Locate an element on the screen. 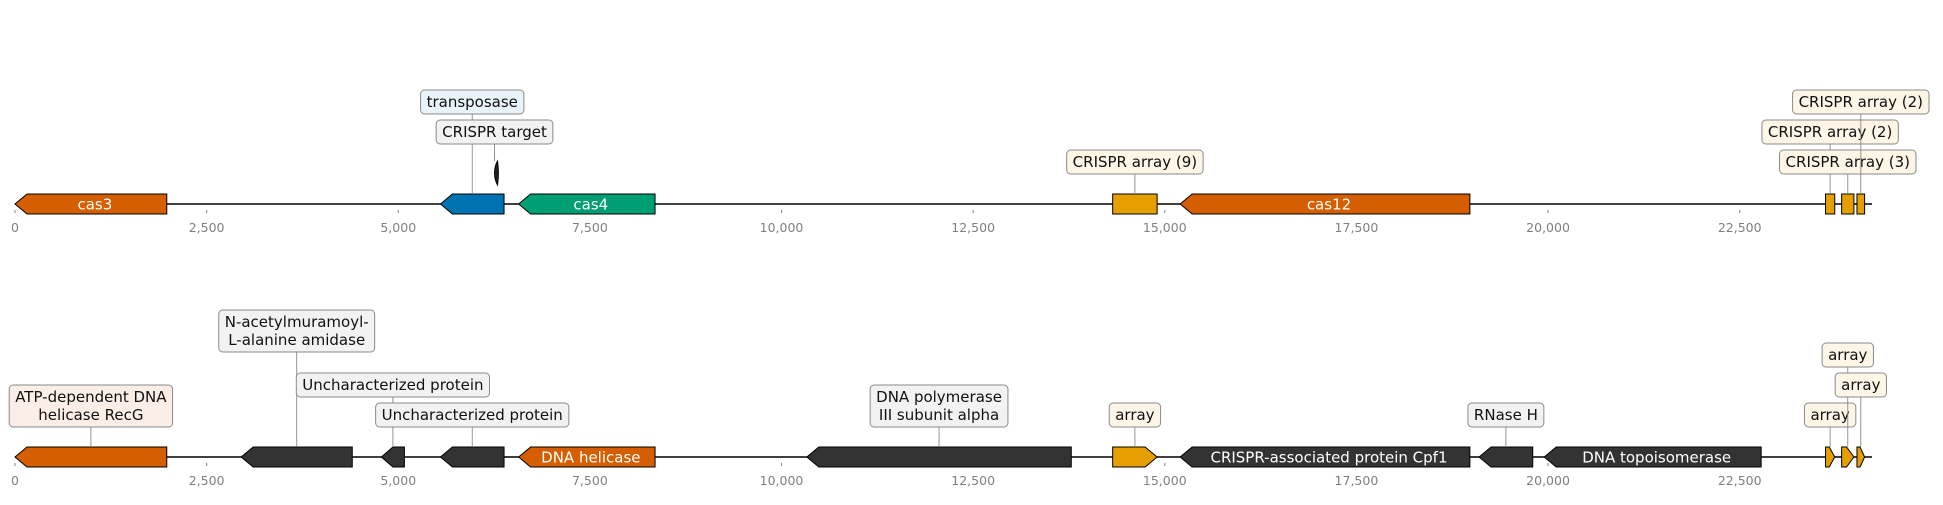  feature-amidase: N-acetylmuramoyl-L-alanine amidase is located at coordinates (297, 388).